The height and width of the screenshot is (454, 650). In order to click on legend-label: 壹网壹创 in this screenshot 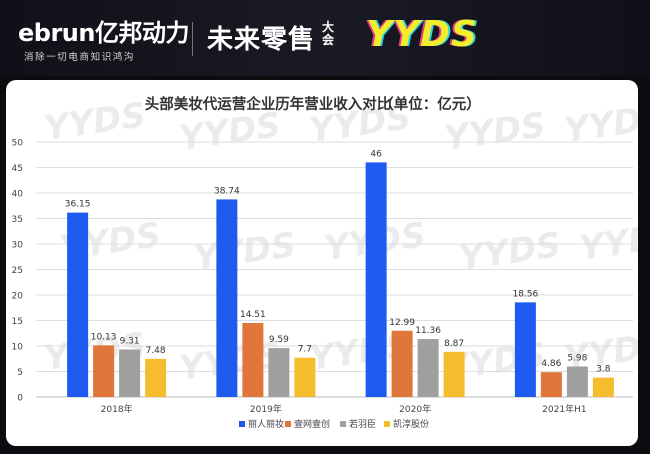, I will do `click(312, 424)`.